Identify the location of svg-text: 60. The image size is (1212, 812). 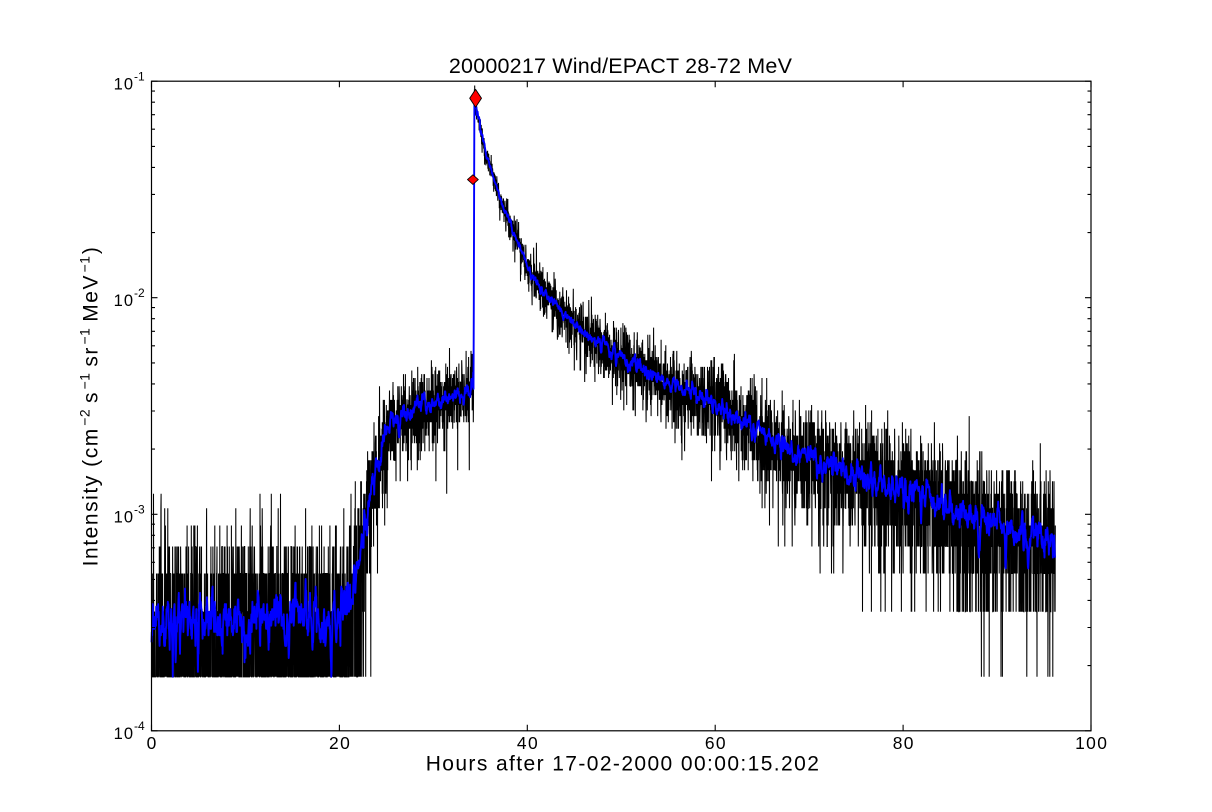
(716, 743).